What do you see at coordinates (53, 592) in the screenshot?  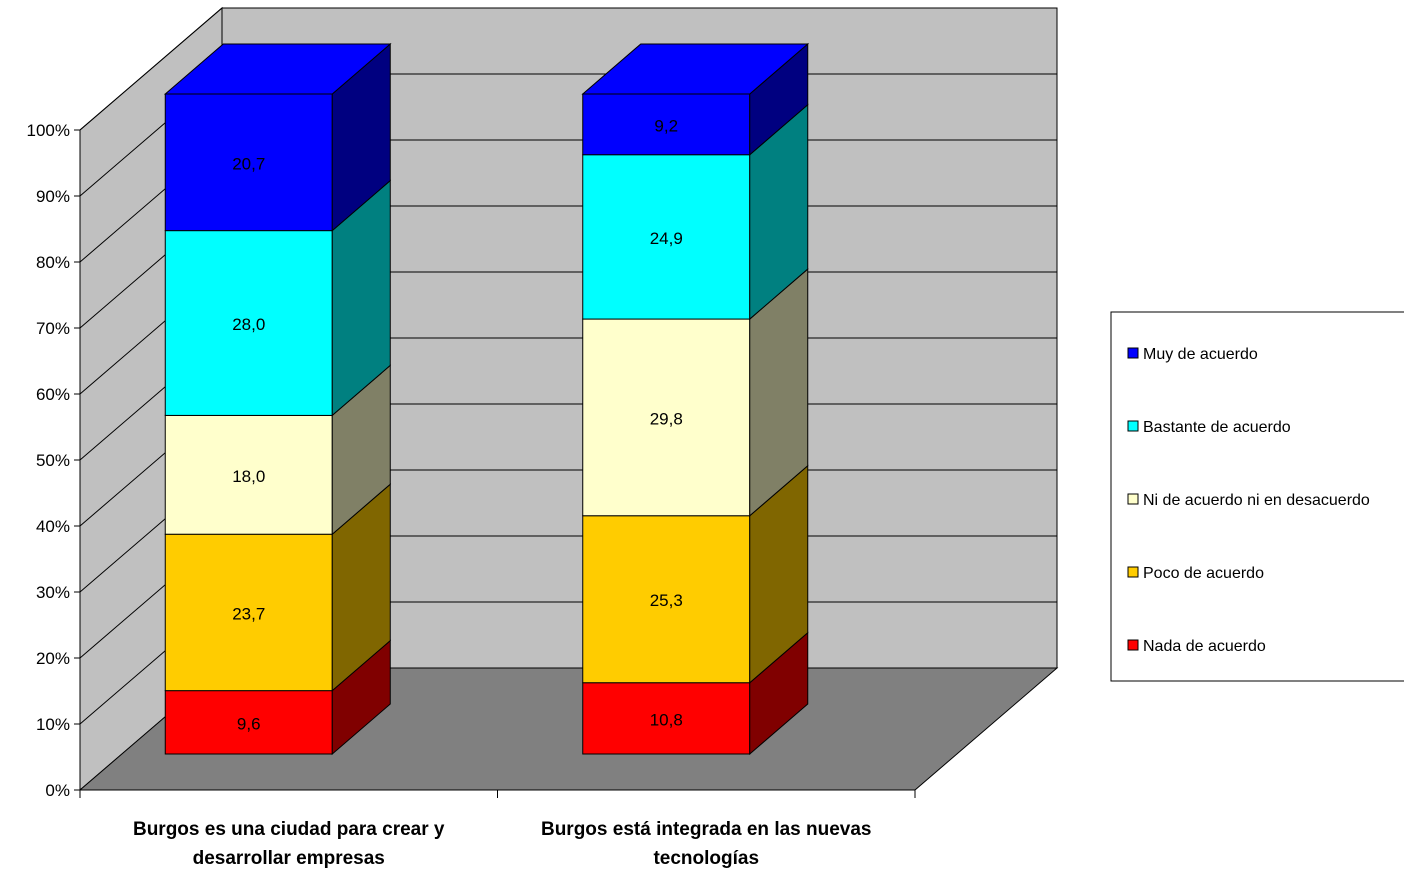 I see `y-tick-label: 30%` at bounding box center [53, 592].